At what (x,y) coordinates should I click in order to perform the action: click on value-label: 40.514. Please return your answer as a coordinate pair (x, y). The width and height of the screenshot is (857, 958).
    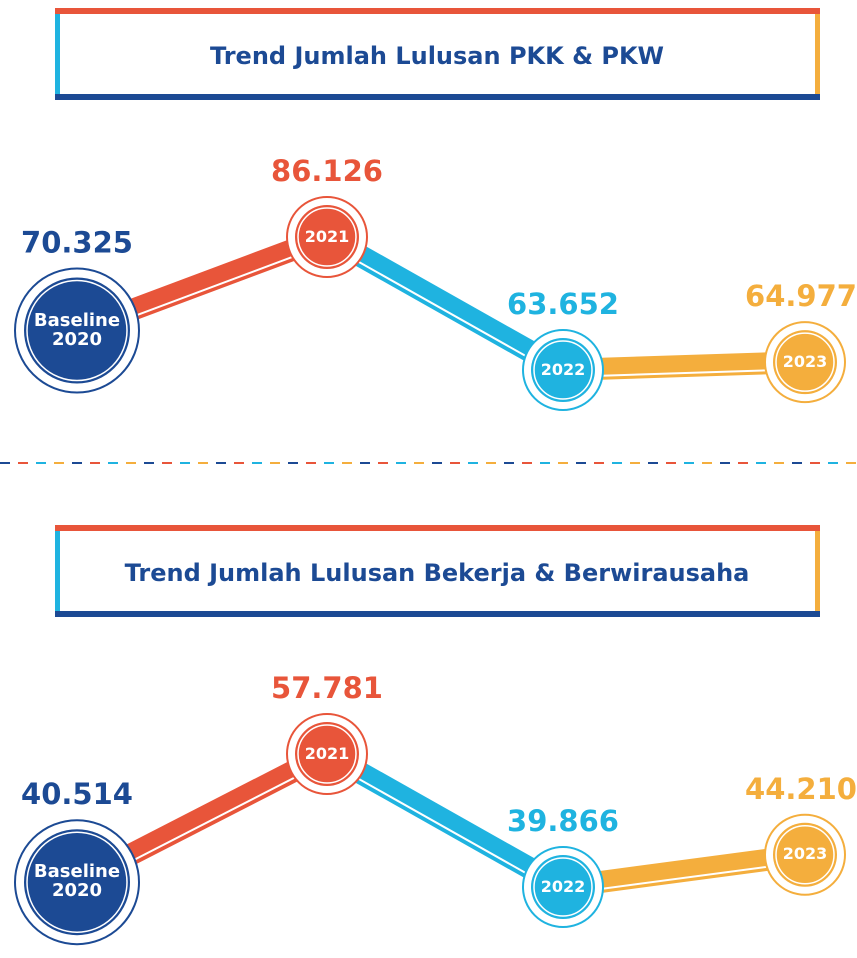
    Looking at the image, I should click on (77, 794).